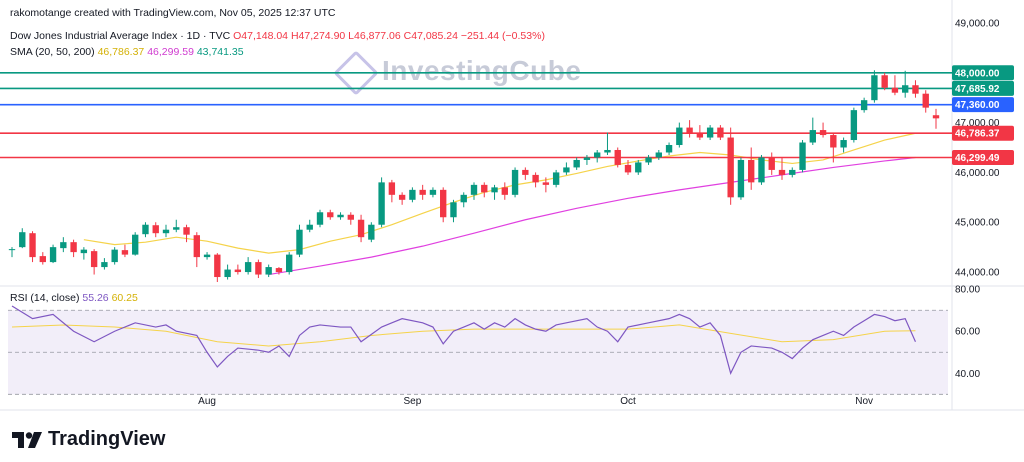 The width and height of the screenshot is (1024, 462). I want to click on price-tick-label: 46,000.00, so click(977, 173).